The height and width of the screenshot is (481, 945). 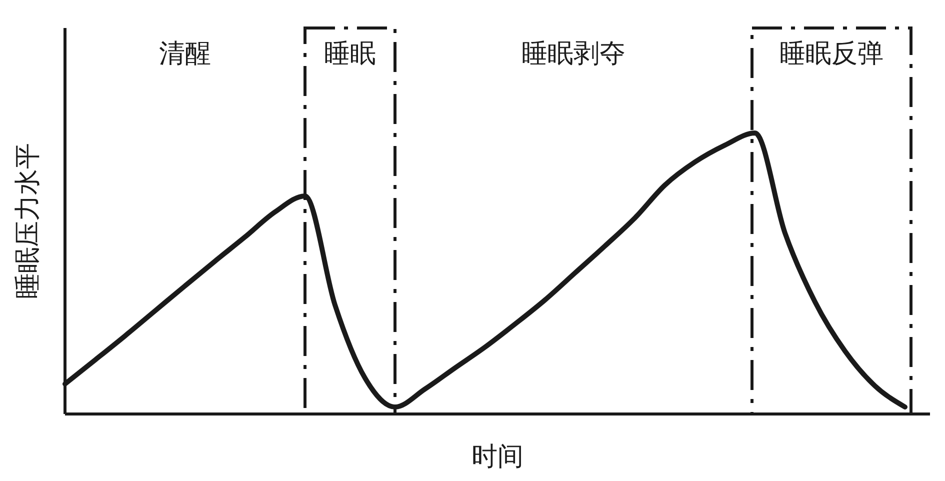 I want to click on x-axis-title: 时间, so click(x=498, y=457).